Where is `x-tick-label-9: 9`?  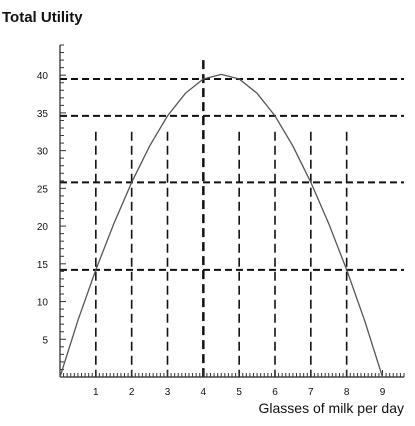 x-tick-label-9: 9 is located at coordinates (383, 392).